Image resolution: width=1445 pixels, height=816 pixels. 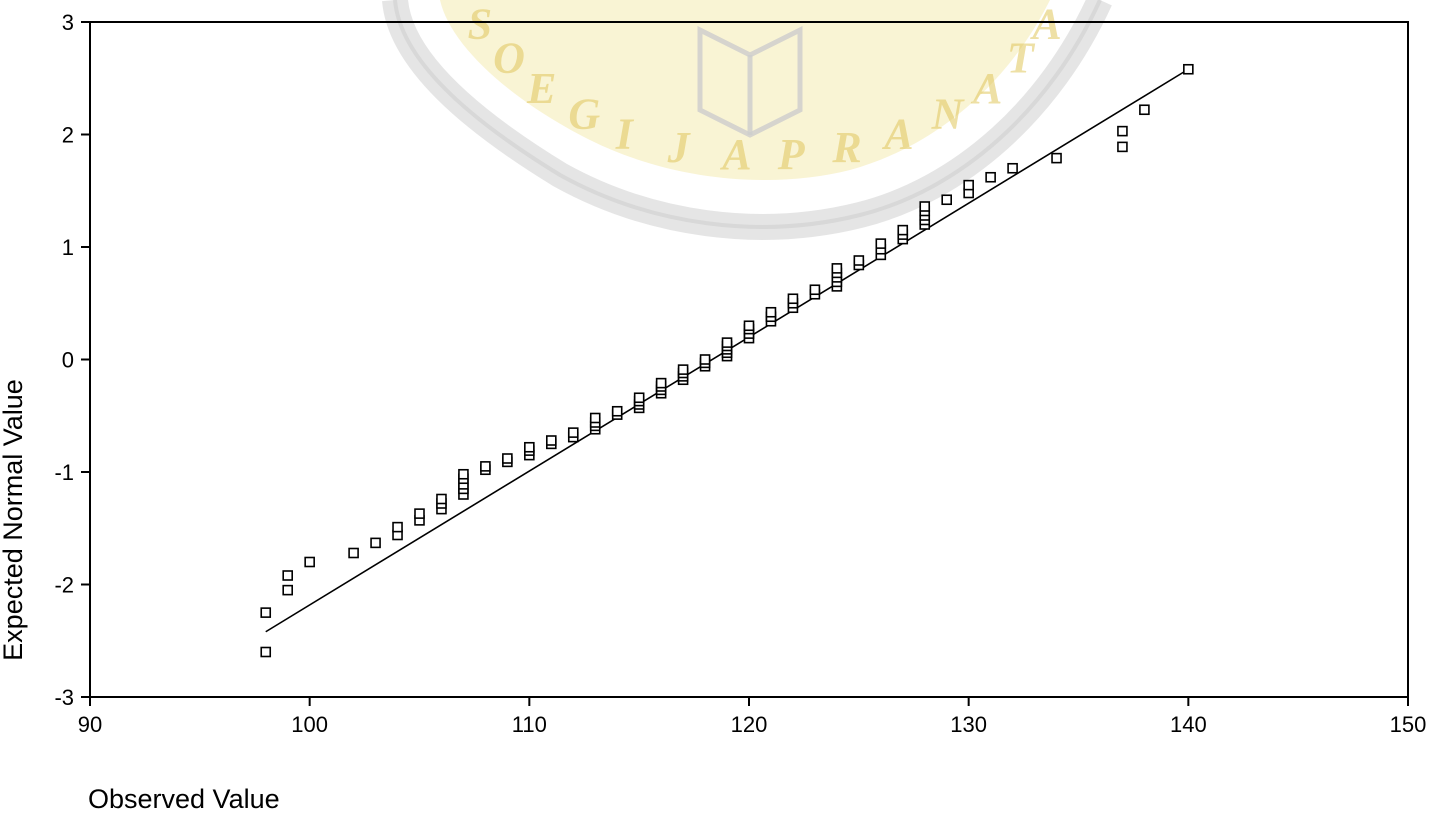 I want to click on y-tick-label: -3, so click(x=64, y=697).